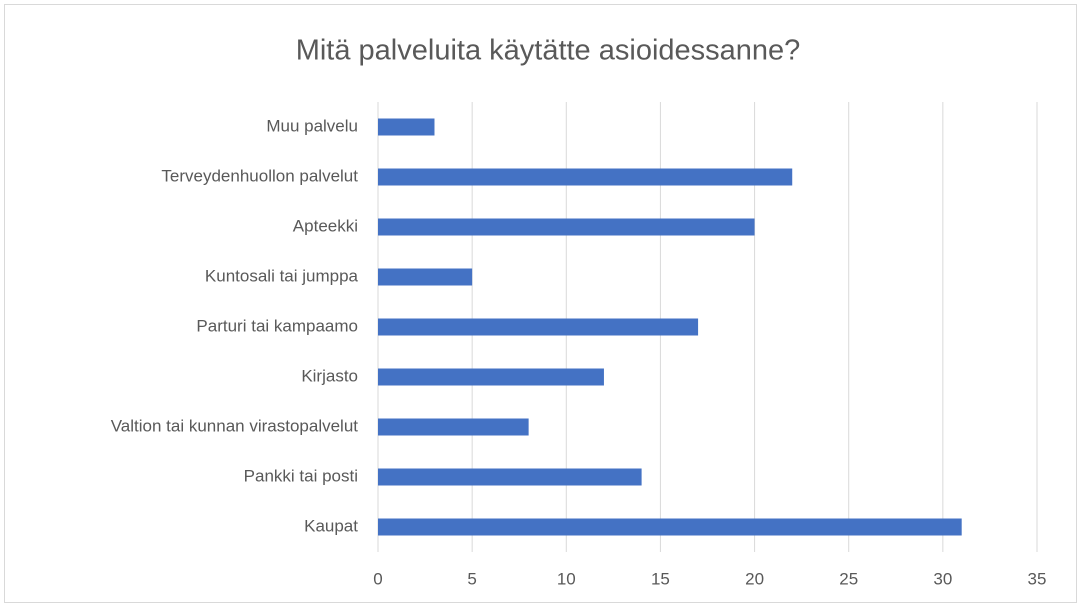 Image resolution: width=1084 pixels, height=607 pixels. What do you see at coordinates (301, 475) in the screenshot?
I see `y-tick-label: Pankki tai posti` at bounding box center [301, 475].